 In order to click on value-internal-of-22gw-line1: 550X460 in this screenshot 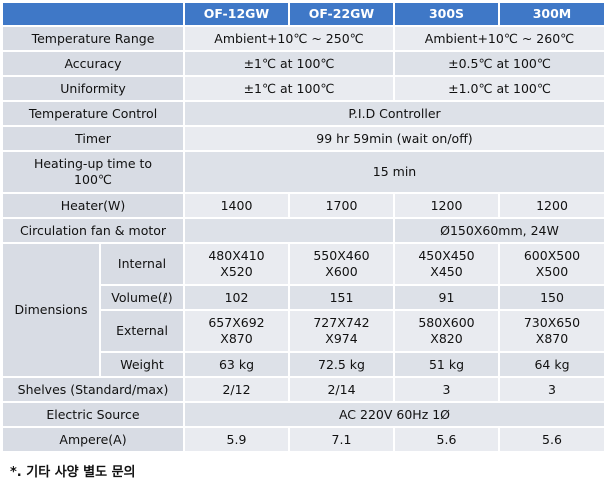, I will do `click(341, 255)`.